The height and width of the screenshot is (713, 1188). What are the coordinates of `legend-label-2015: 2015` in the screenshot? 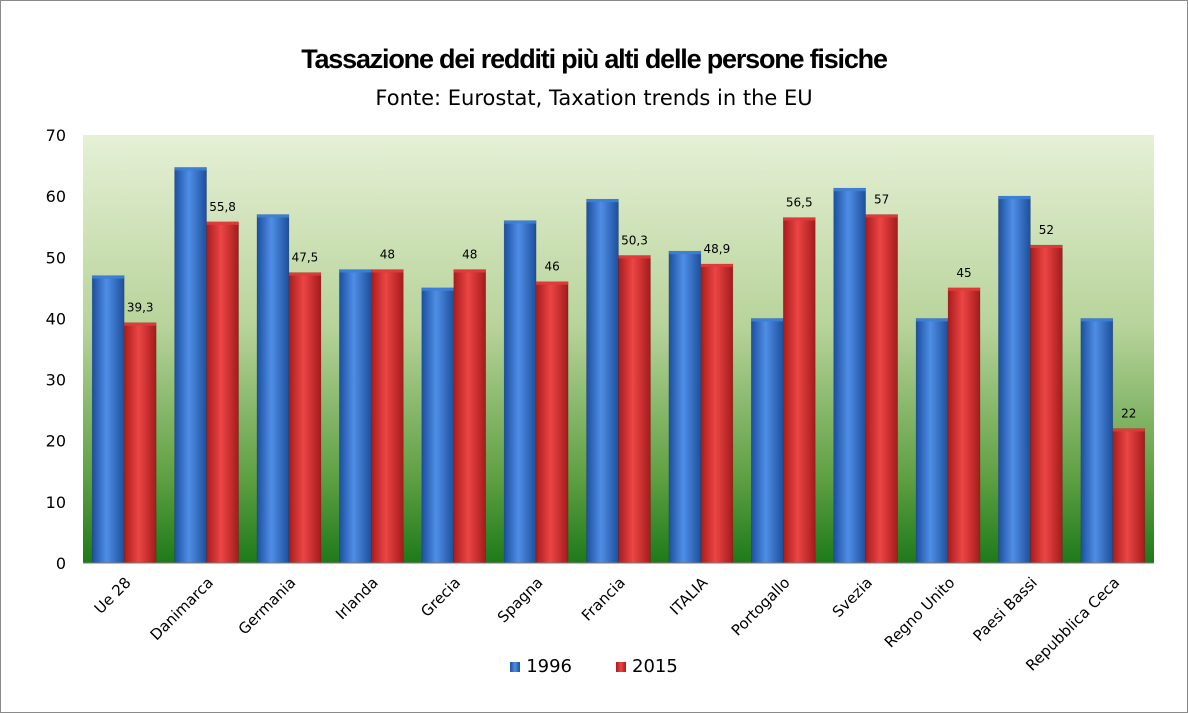 It's located at (655, 666).